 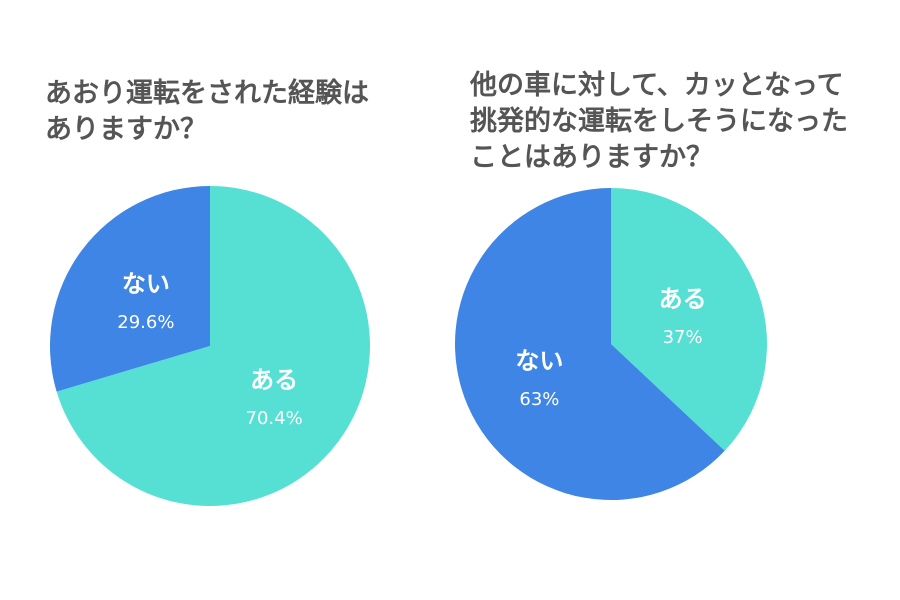 I want to click on slice-value-label: 29.6%, so click(x=145, y=322).